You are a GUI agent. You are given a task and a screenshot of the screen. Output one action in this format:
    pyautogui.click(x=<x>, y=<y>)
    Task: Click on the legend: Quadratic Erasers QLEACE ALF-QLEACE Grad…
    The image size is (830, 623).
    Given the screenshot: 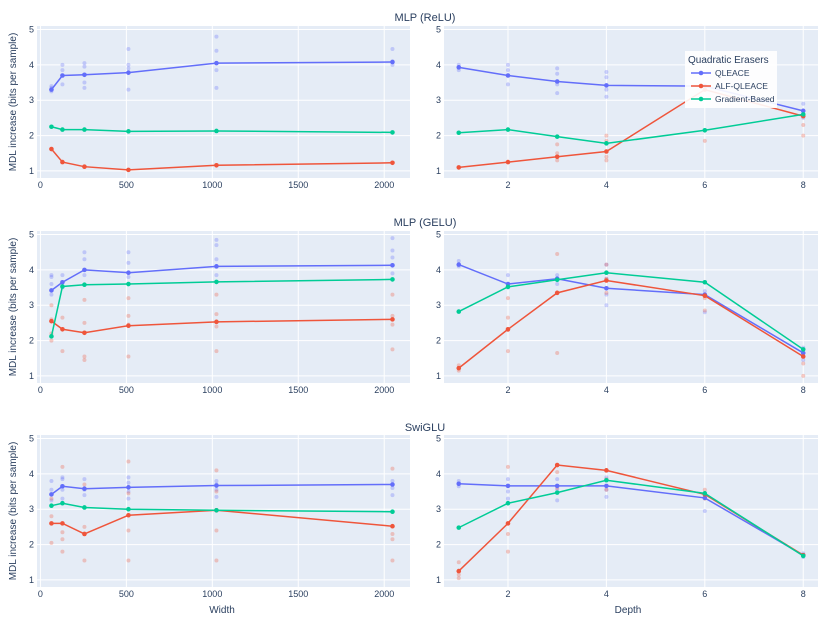 What is the action you would take?
    pyautogui.click(x=731, y=79)
    